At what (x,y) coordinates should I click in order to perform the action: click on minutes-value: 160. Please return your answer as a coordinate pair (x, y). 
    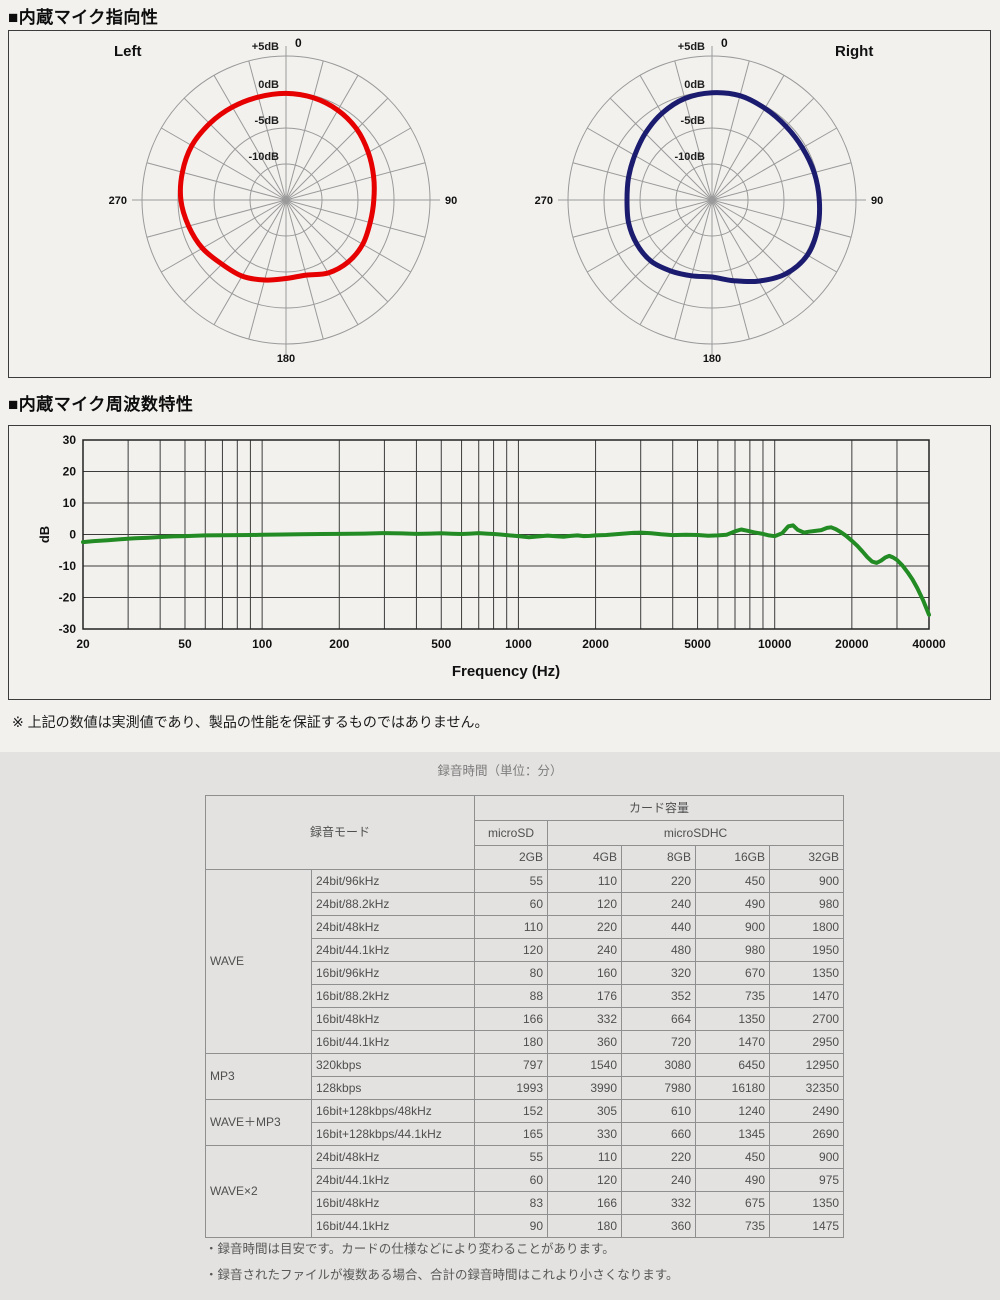
    Looking at the image, I should click on (585, 973).